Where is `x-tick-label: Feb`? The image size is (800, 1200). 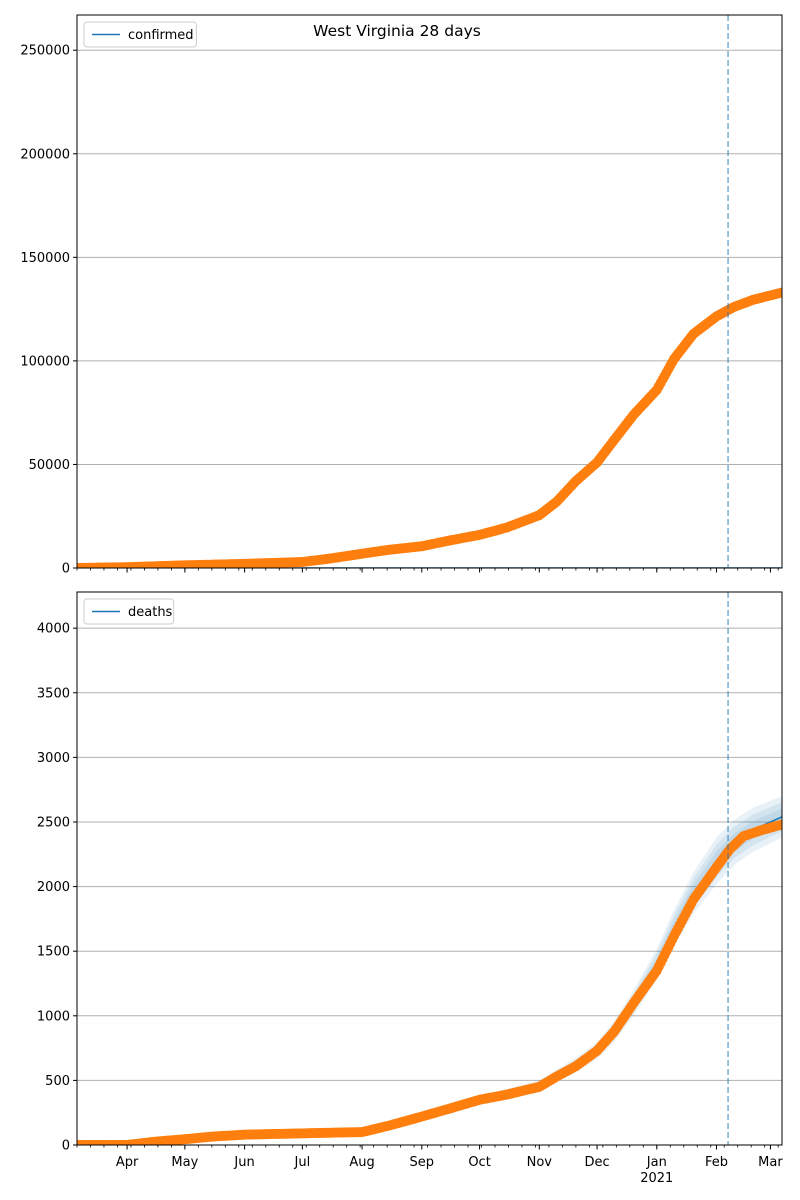 x-tick-label: Feb is located at coordinates (716, 1162).